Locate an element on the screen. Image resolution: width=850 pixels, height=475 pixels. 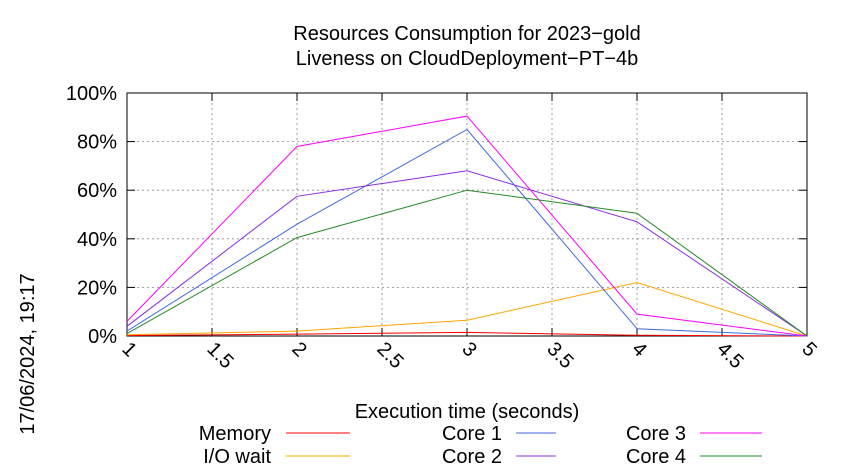
series-line-i-o-wait is located at coordinates (467, 309).